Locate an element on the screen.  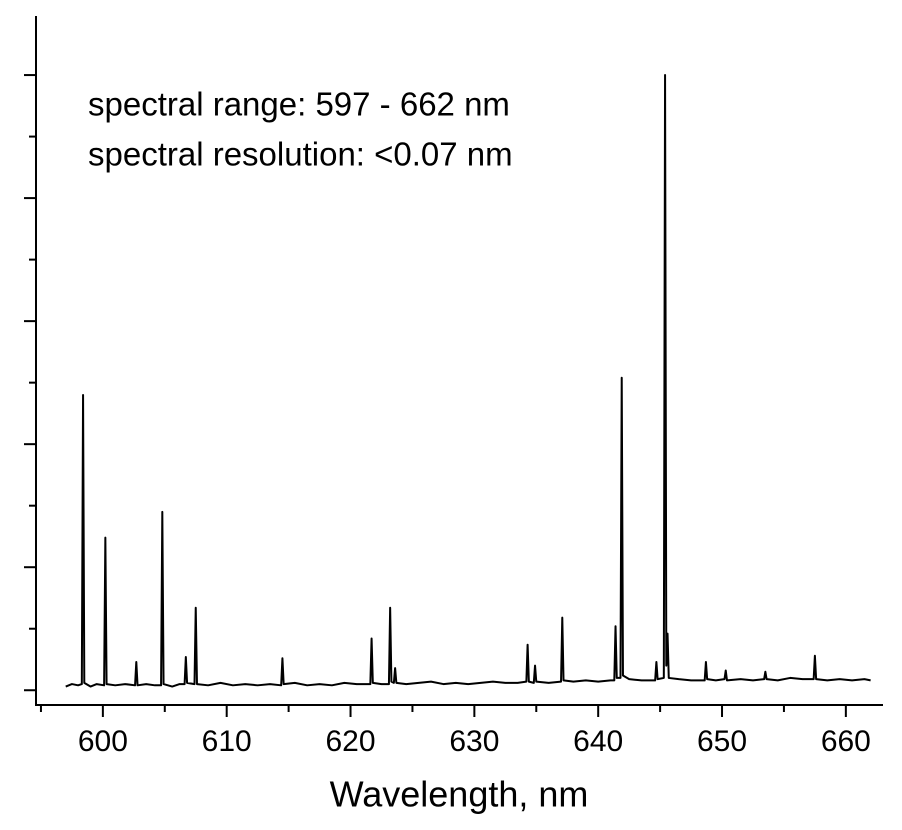
x-axis-title: Wavelength, nm is located at coordinates (459, 794).